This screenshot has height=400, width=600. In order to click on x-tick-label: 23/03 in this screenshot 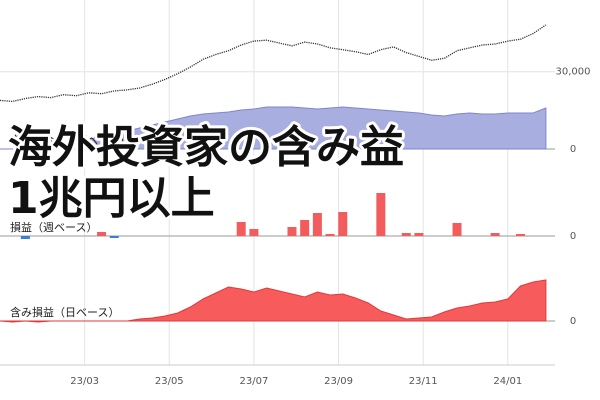, I will do `click(84, 381)`.